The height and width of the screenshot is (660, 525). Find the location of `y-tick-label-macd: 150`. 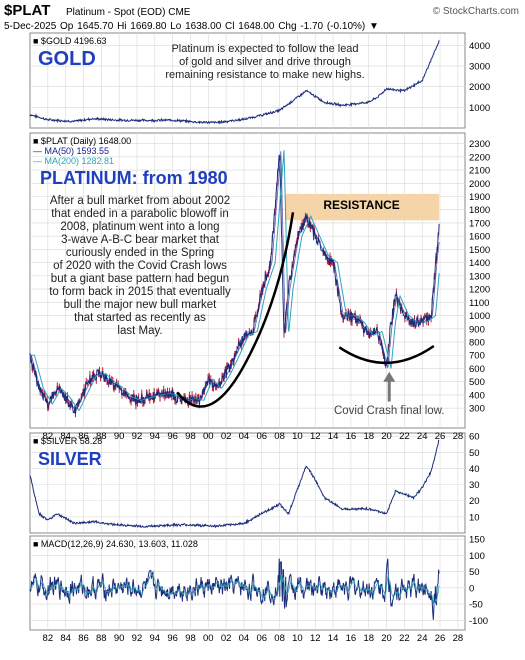

y-tick-label-macd: 150 is located at coordinates (477, 540).